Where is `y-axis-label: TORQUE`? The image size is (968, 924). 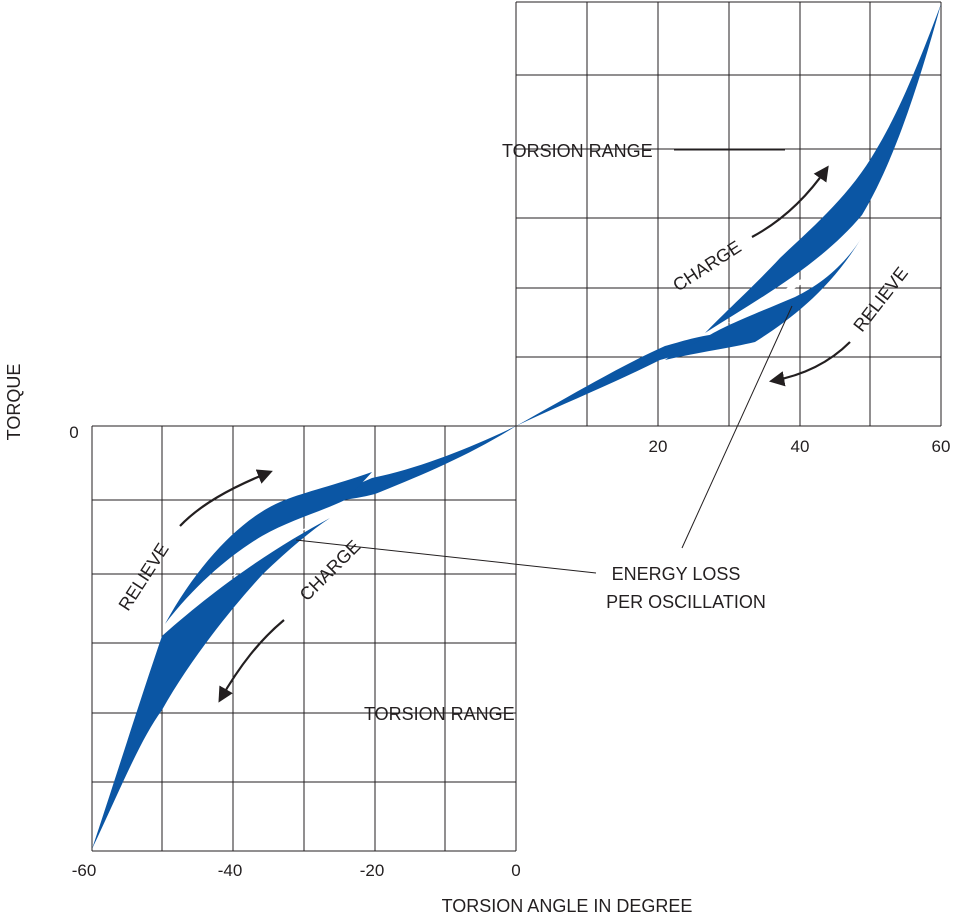 y-axis-label: TORQUE is located at coordinates (14, 402).